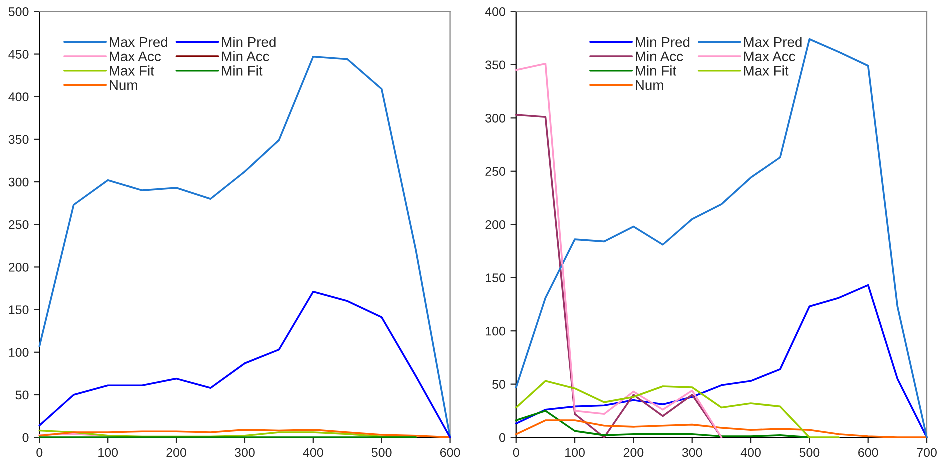  Describe the element at coordinates (927, 453) in the screenshot. I see `x-tick-label: 700` at that location.